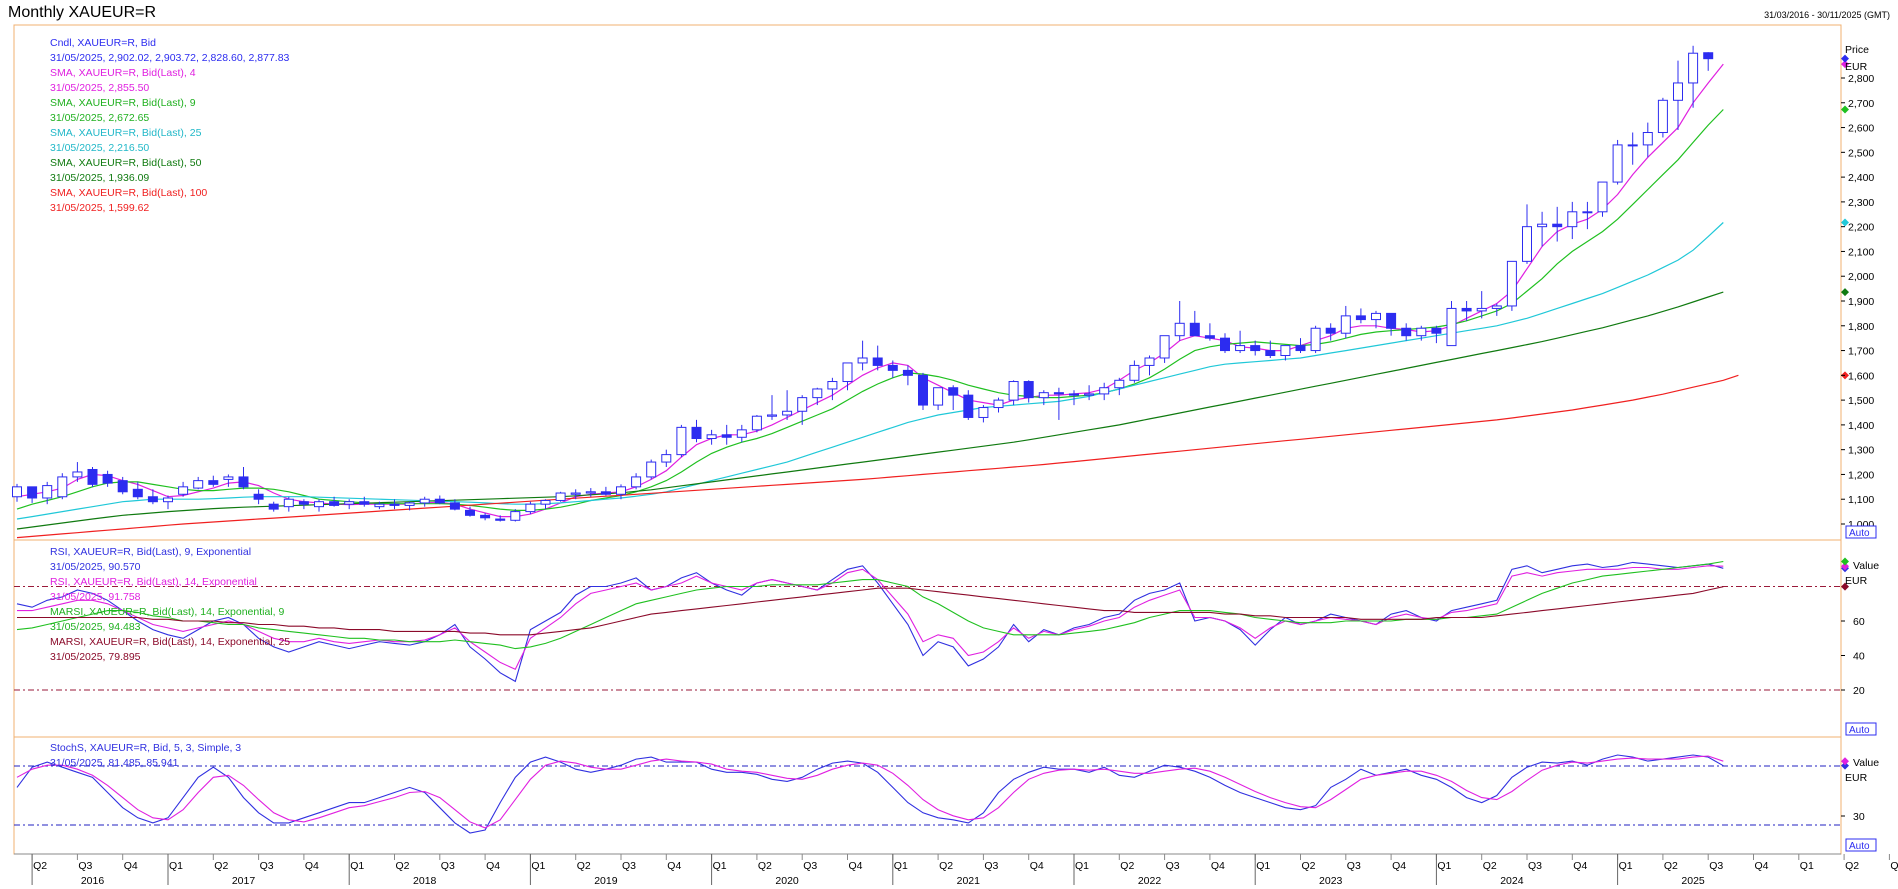 The image size is (1898, 889). Describe the element at coordinates (145, 748) in the screenshot. I see `legend-line: StochS, XAUEUR=R, Bid, 5, 3, Simple, 3` at that location.